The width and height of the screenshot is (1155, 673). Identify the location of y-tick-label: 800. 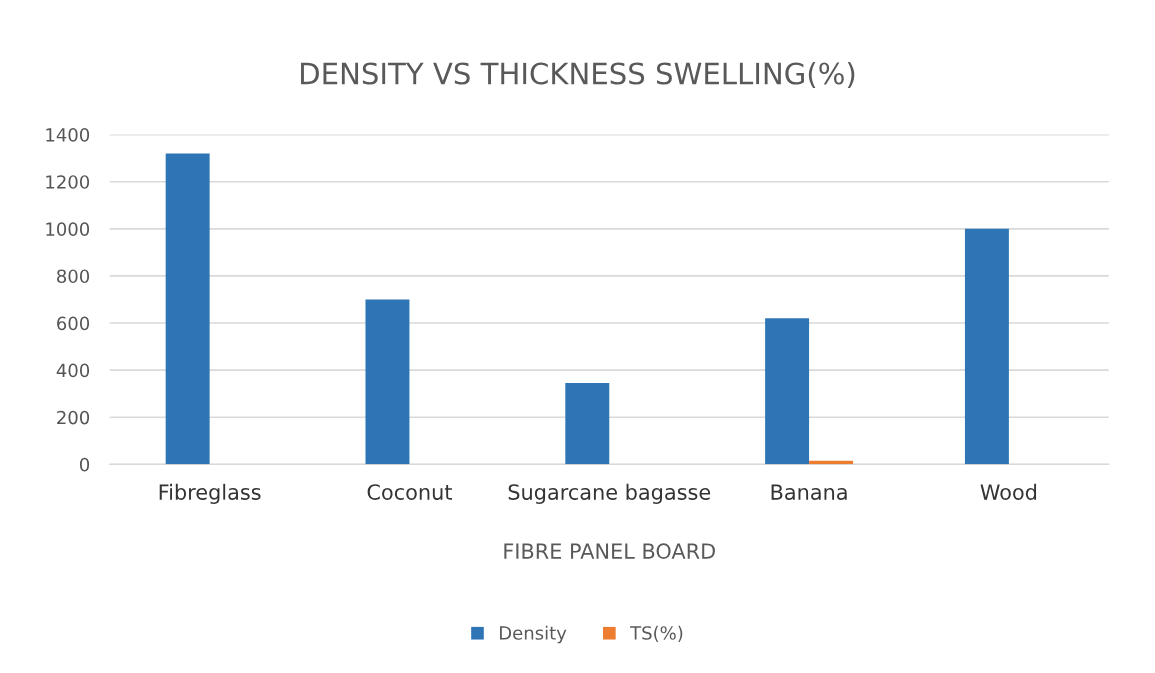
(73, 276).